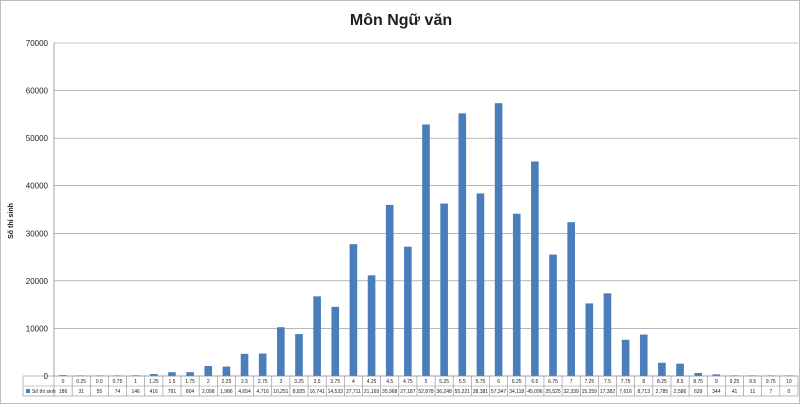 This screenshot has height=405, width=800. I want to click on data-label: 57,347, so click(499, 392).